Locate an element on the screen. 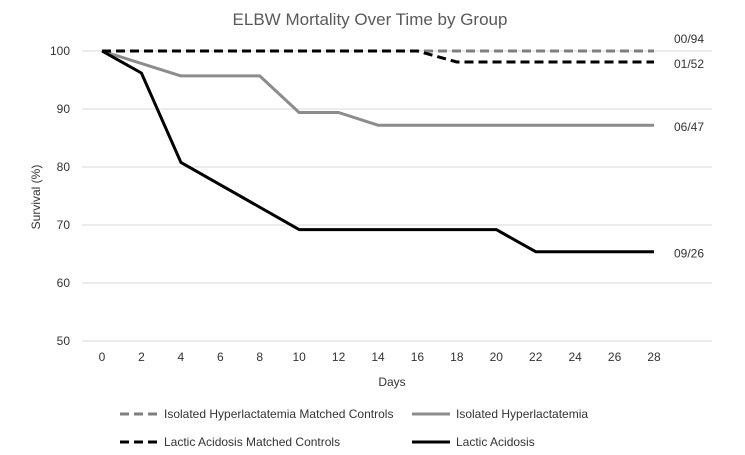 The height and width of the screenshot is (455, 745). legend-entry-label: Lactic Acidosis is located at coordinates (495, 442).